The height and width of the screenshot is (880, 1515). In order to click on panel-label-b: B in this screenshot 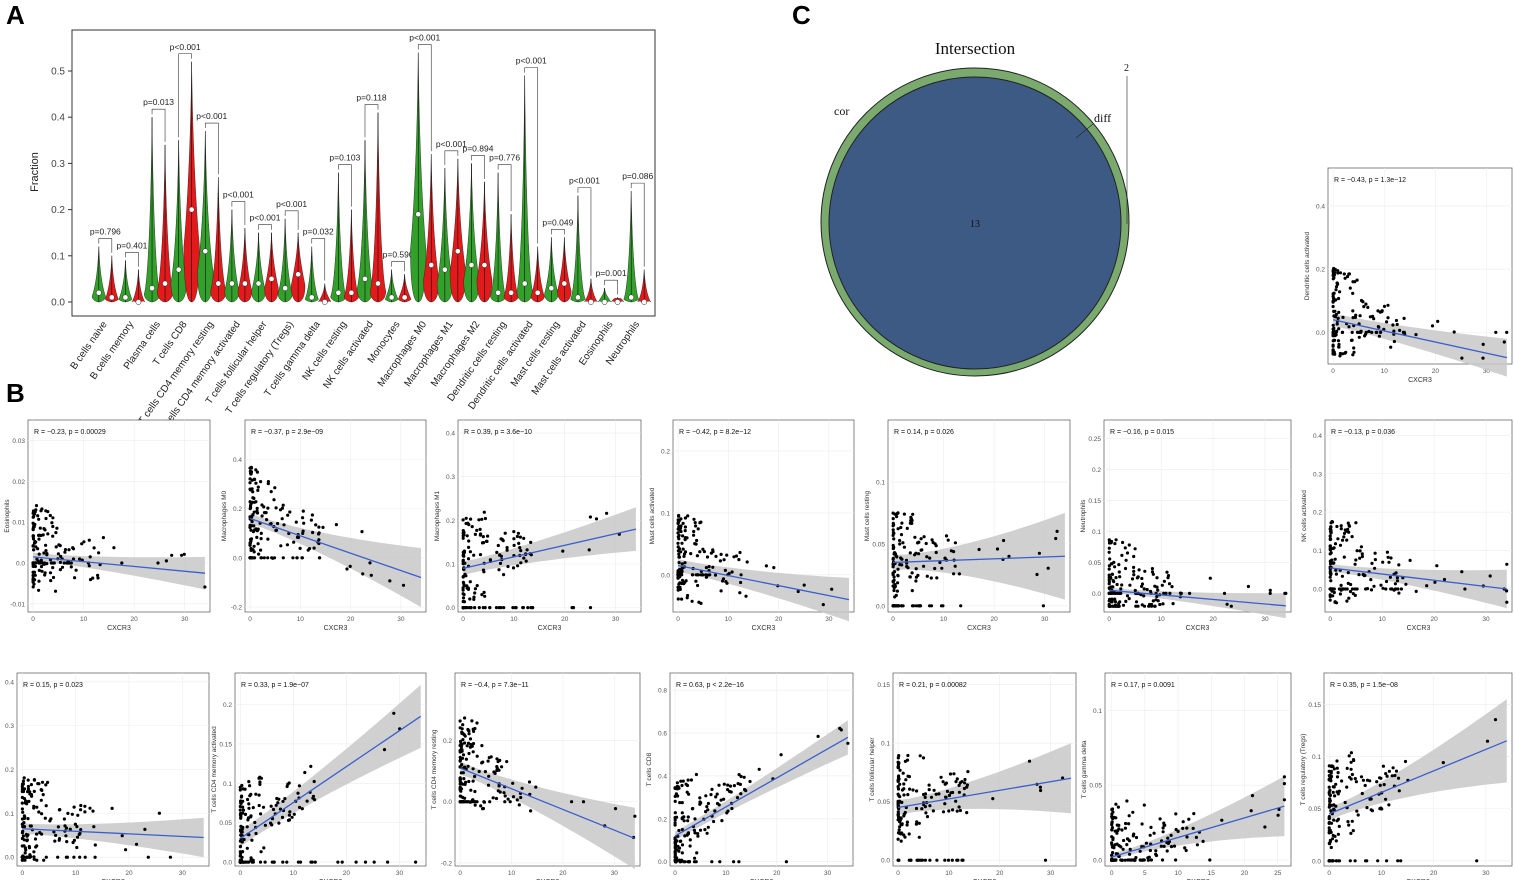, I will do `click(15, 393)`.